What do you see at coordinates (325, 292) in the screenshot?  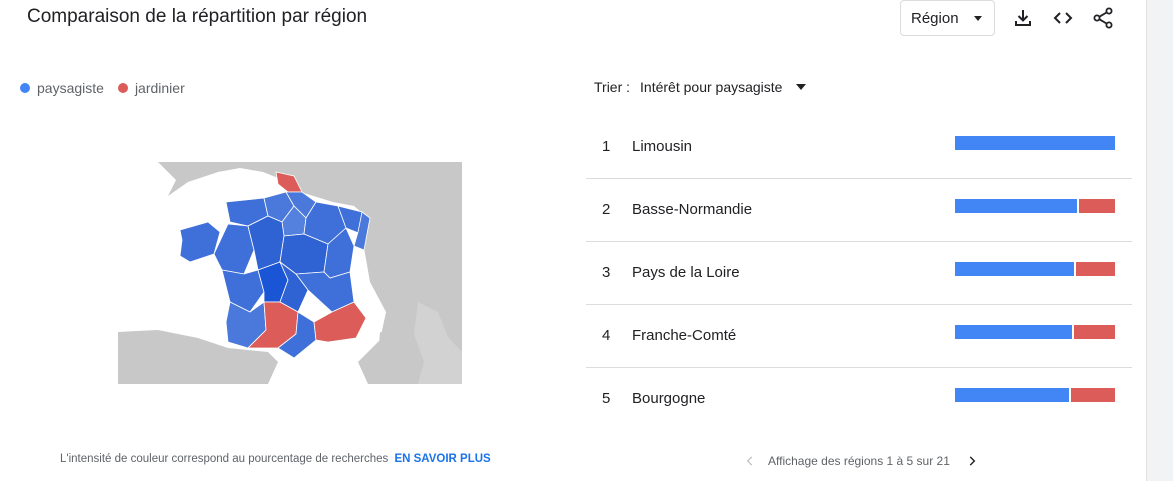 I see `region-rhone-alpes` at bounding box center [325, 292].